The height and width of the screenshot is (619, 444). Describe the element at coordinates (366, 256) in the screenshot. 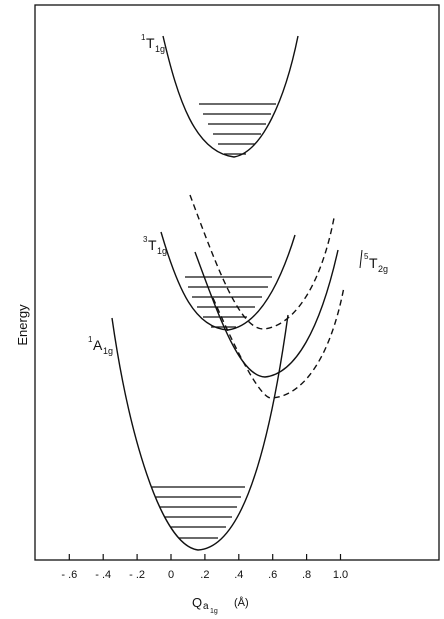

I see `svg-text: 5` at that location.